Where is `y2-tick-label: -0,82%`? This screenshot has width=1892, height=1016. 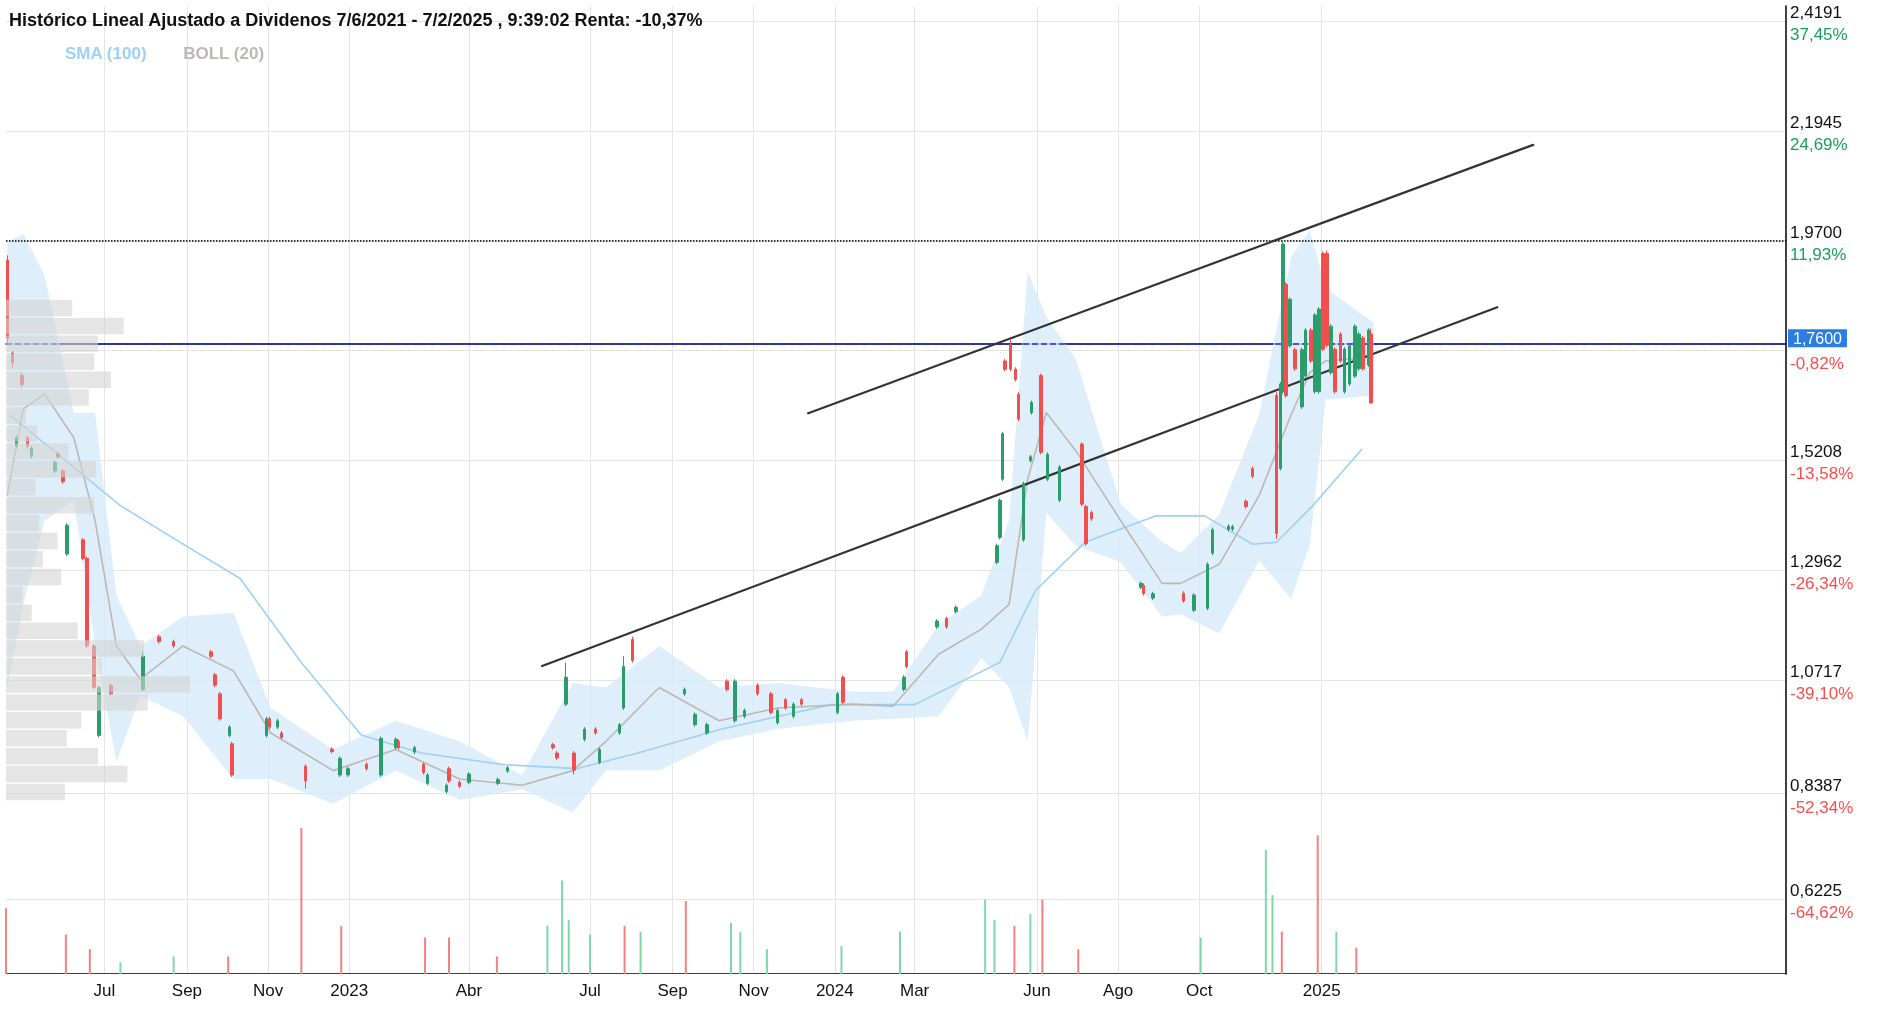 y2-tick-label: -0,82% is located at coordinates (1817, 364).